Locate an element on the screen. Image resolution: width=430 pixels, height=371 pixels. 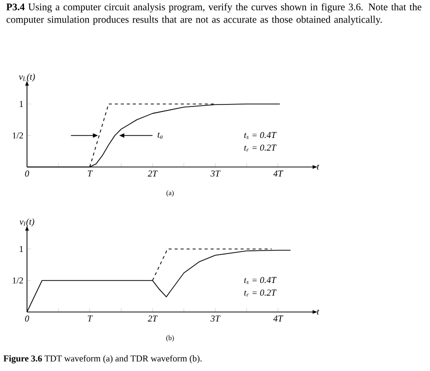
text: Figure 3.6 TDT waveform (a) and TDR waveform (b). is located at coordinates (103, 359).